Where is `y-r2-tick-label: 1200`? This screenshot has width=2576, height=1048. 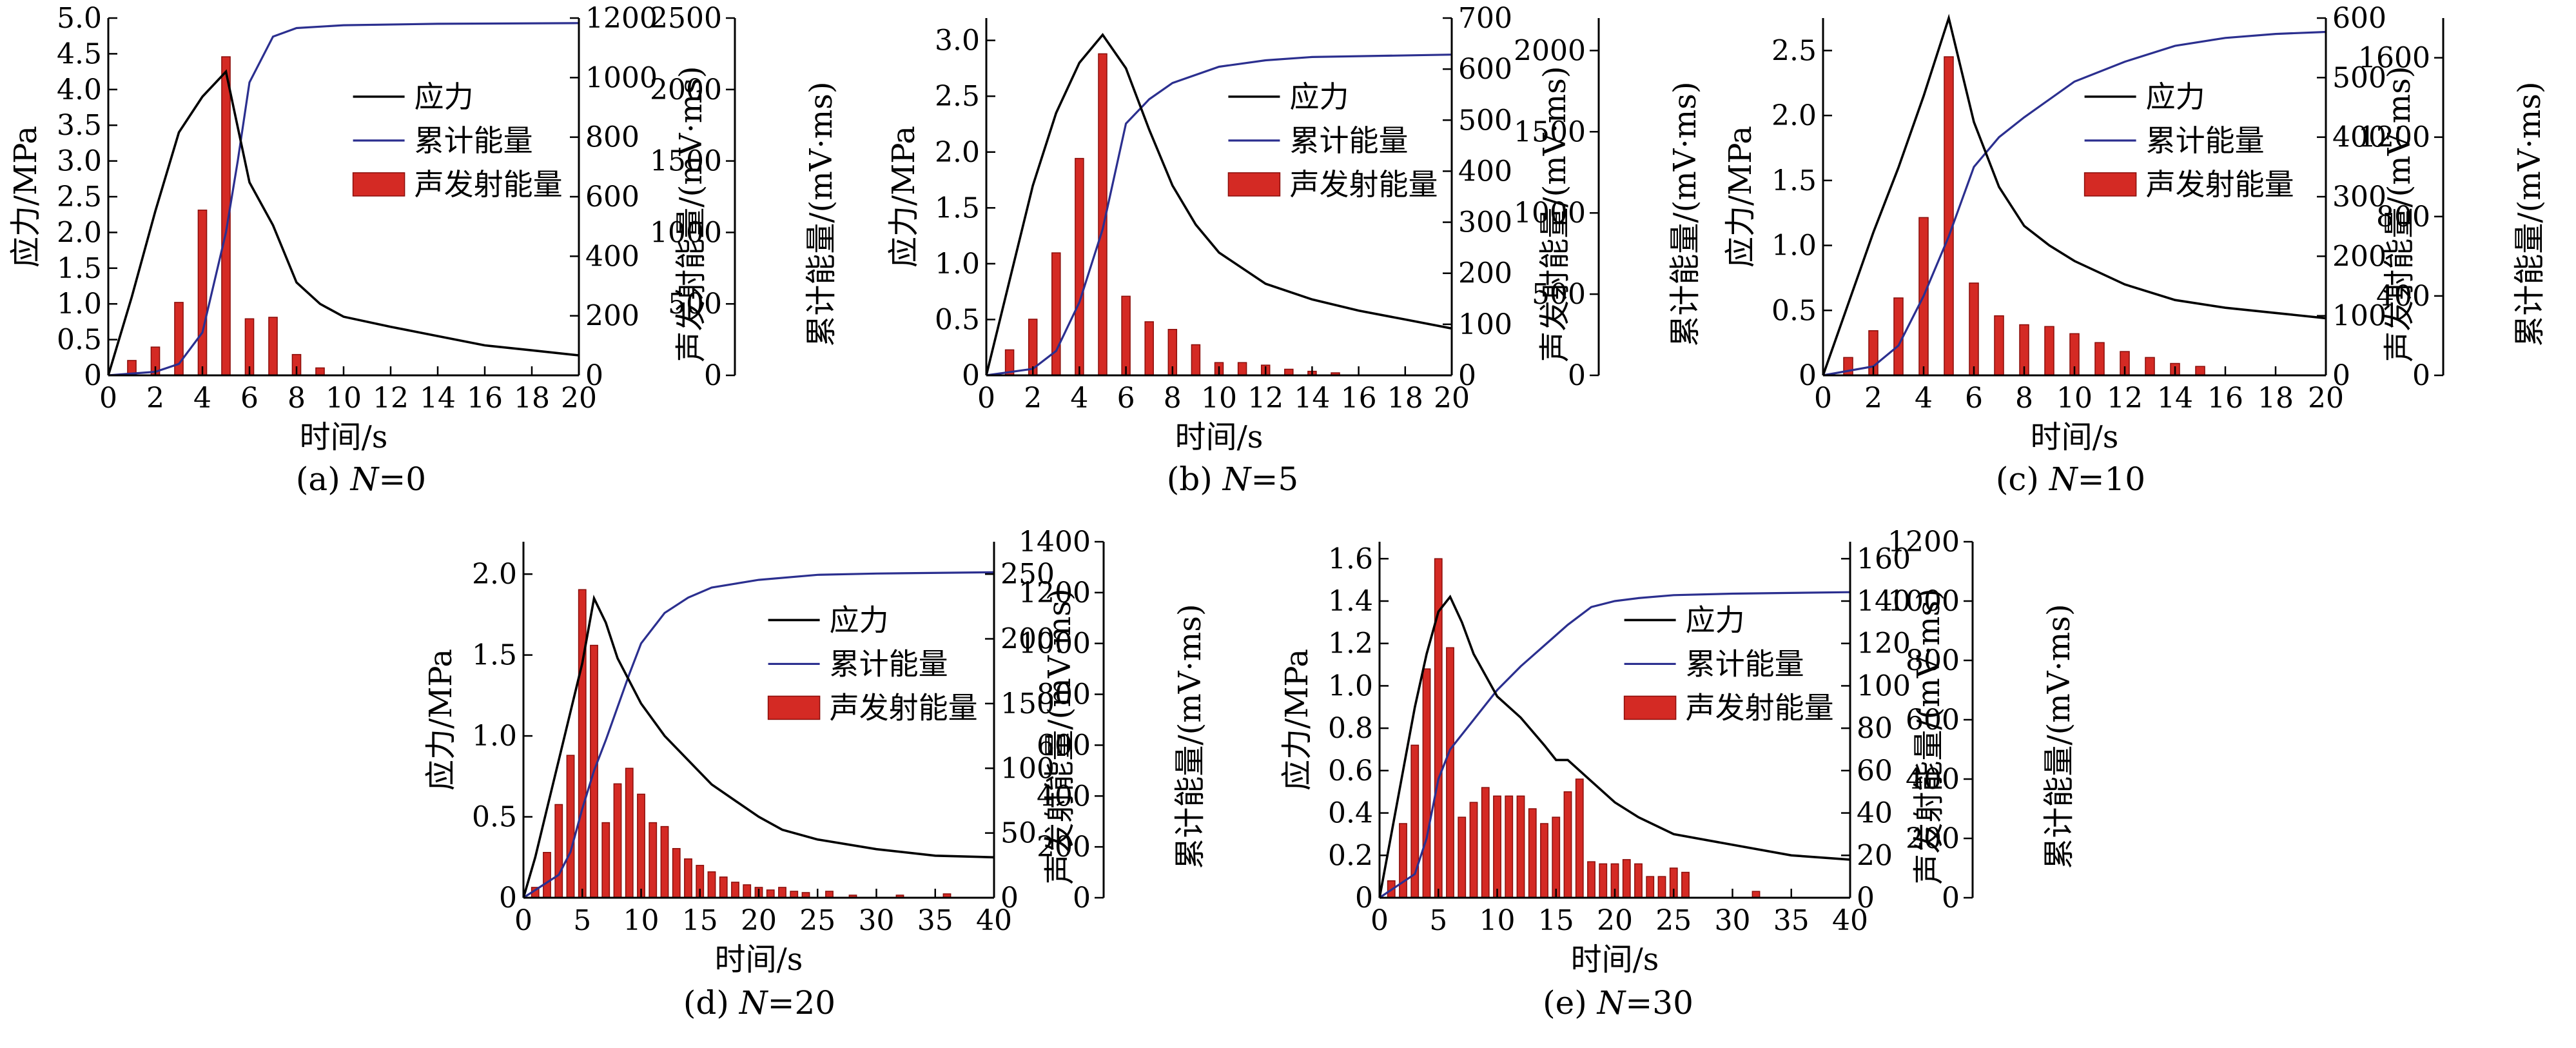
y-r2-tick-label: 1200 is located at coordinates (2394, 137).